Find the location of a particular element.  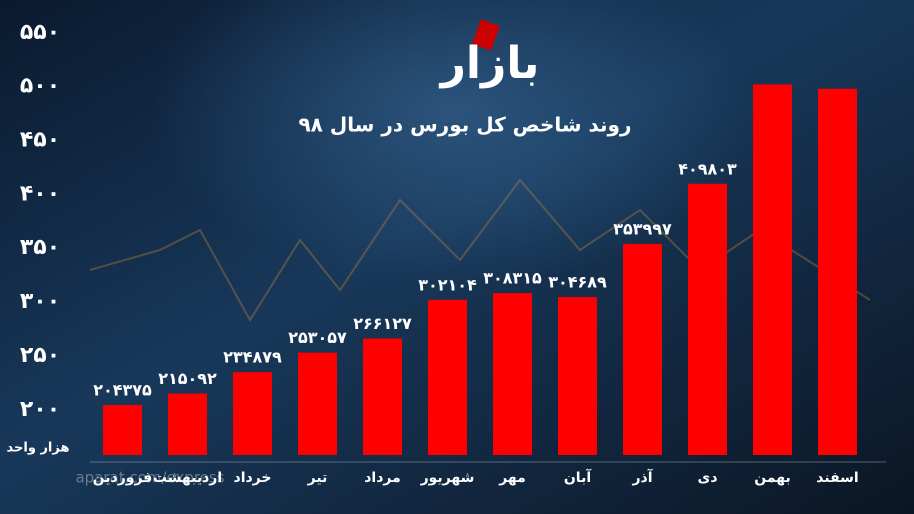

x-tick-label: بهمن is located at coordinates (772, 478).